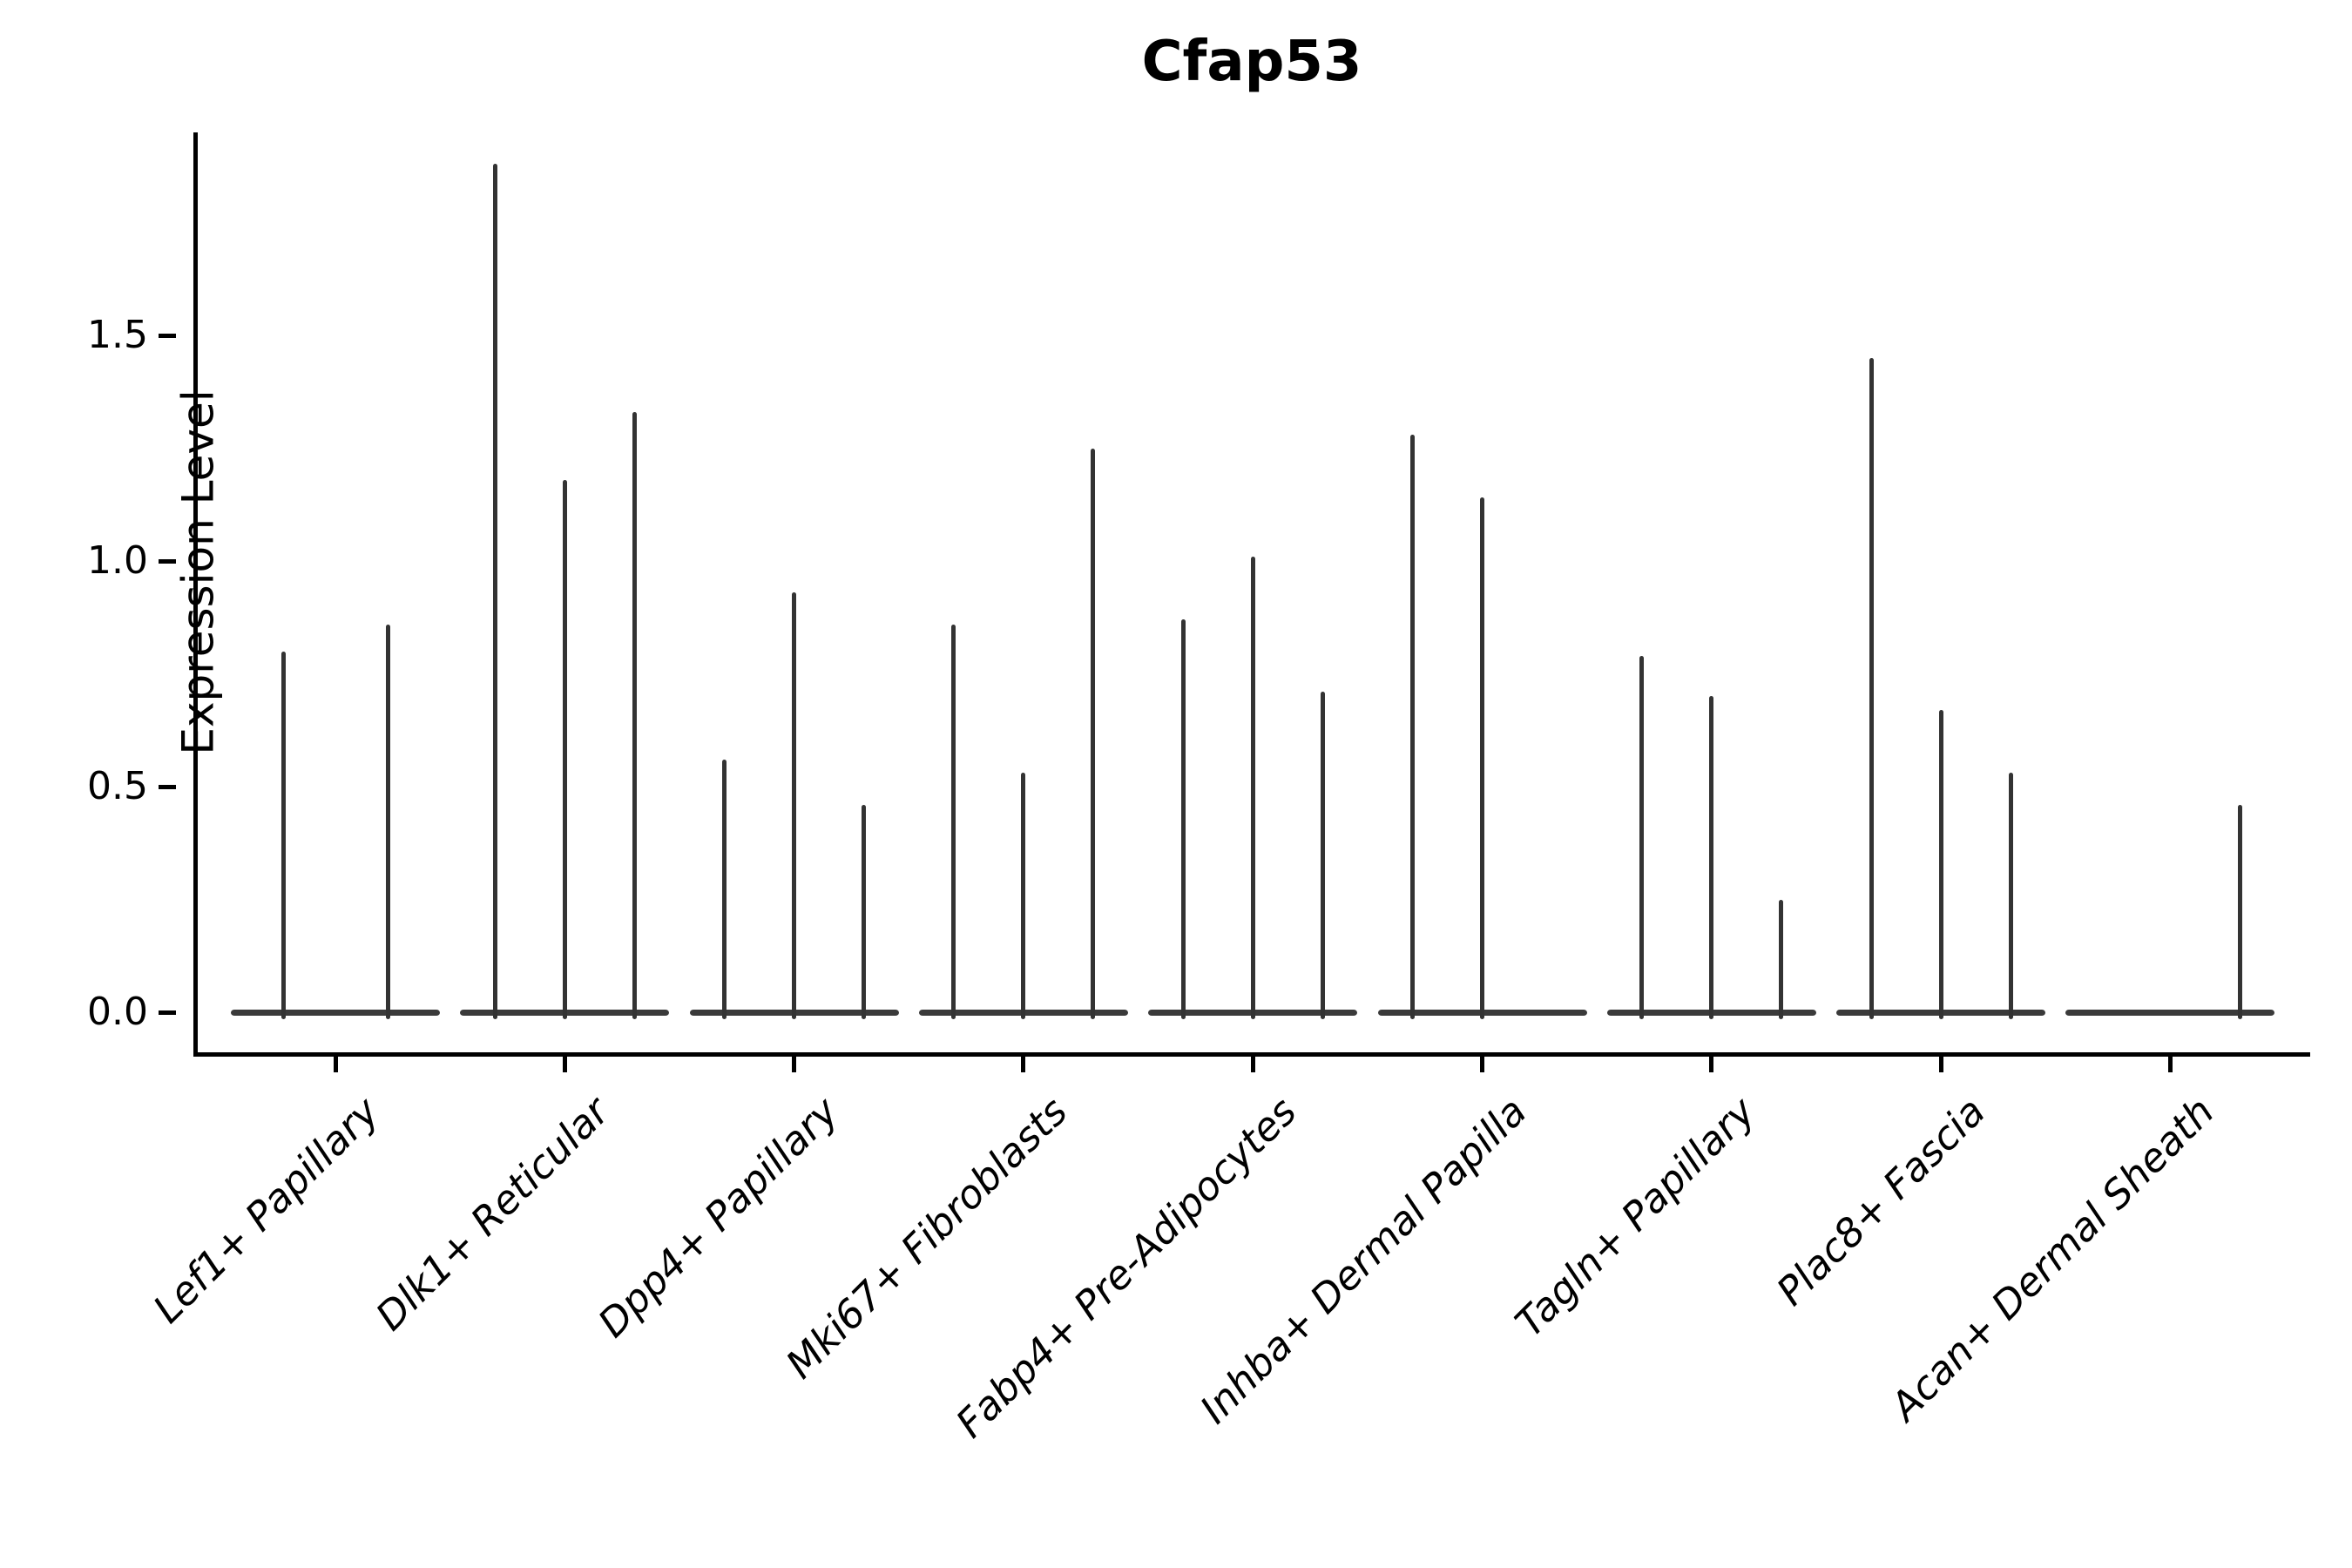  Describe the element at coordinates (1881, 1201) in the screenshot. I see `x-tick-label: Plac8+ Fascia` at that location.